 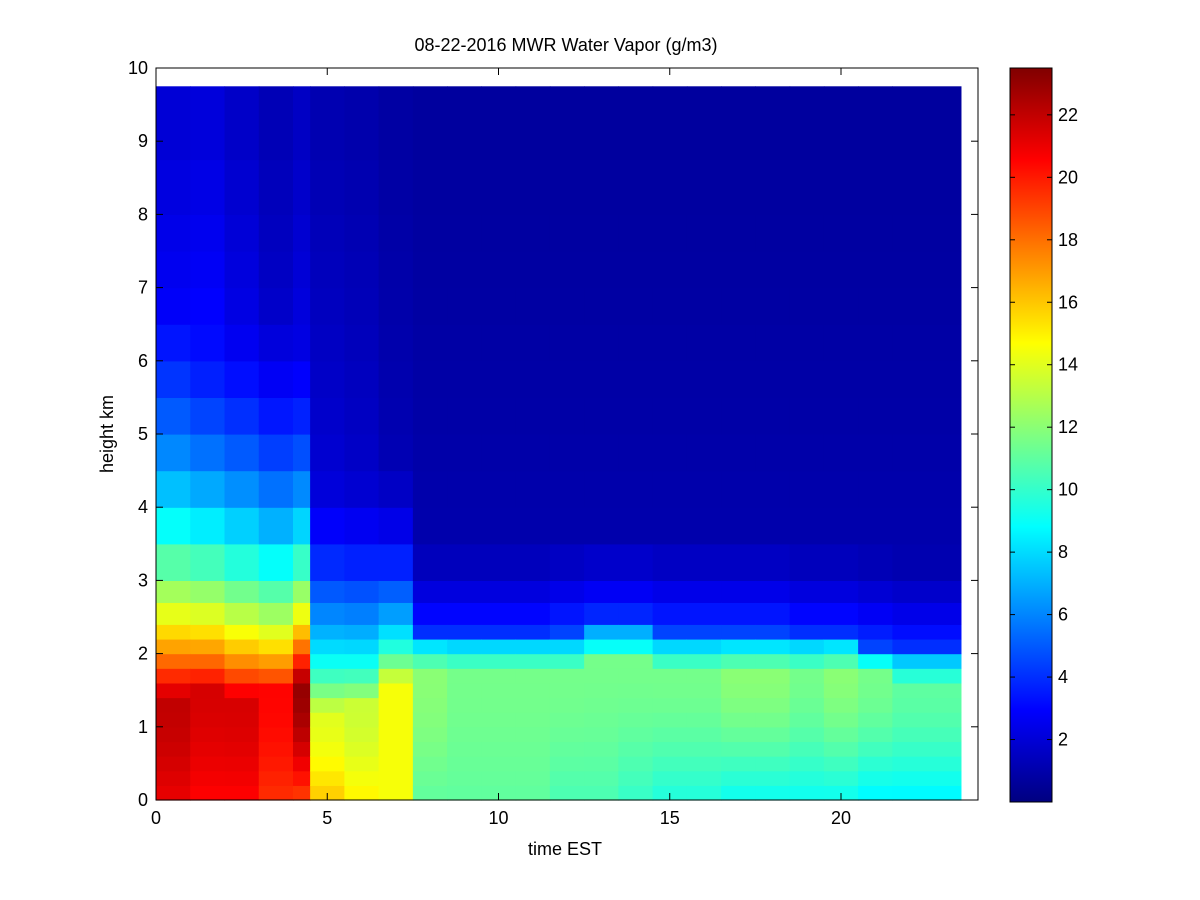 I want to click on x-tick-label: 20, so click(x=841, y=818).